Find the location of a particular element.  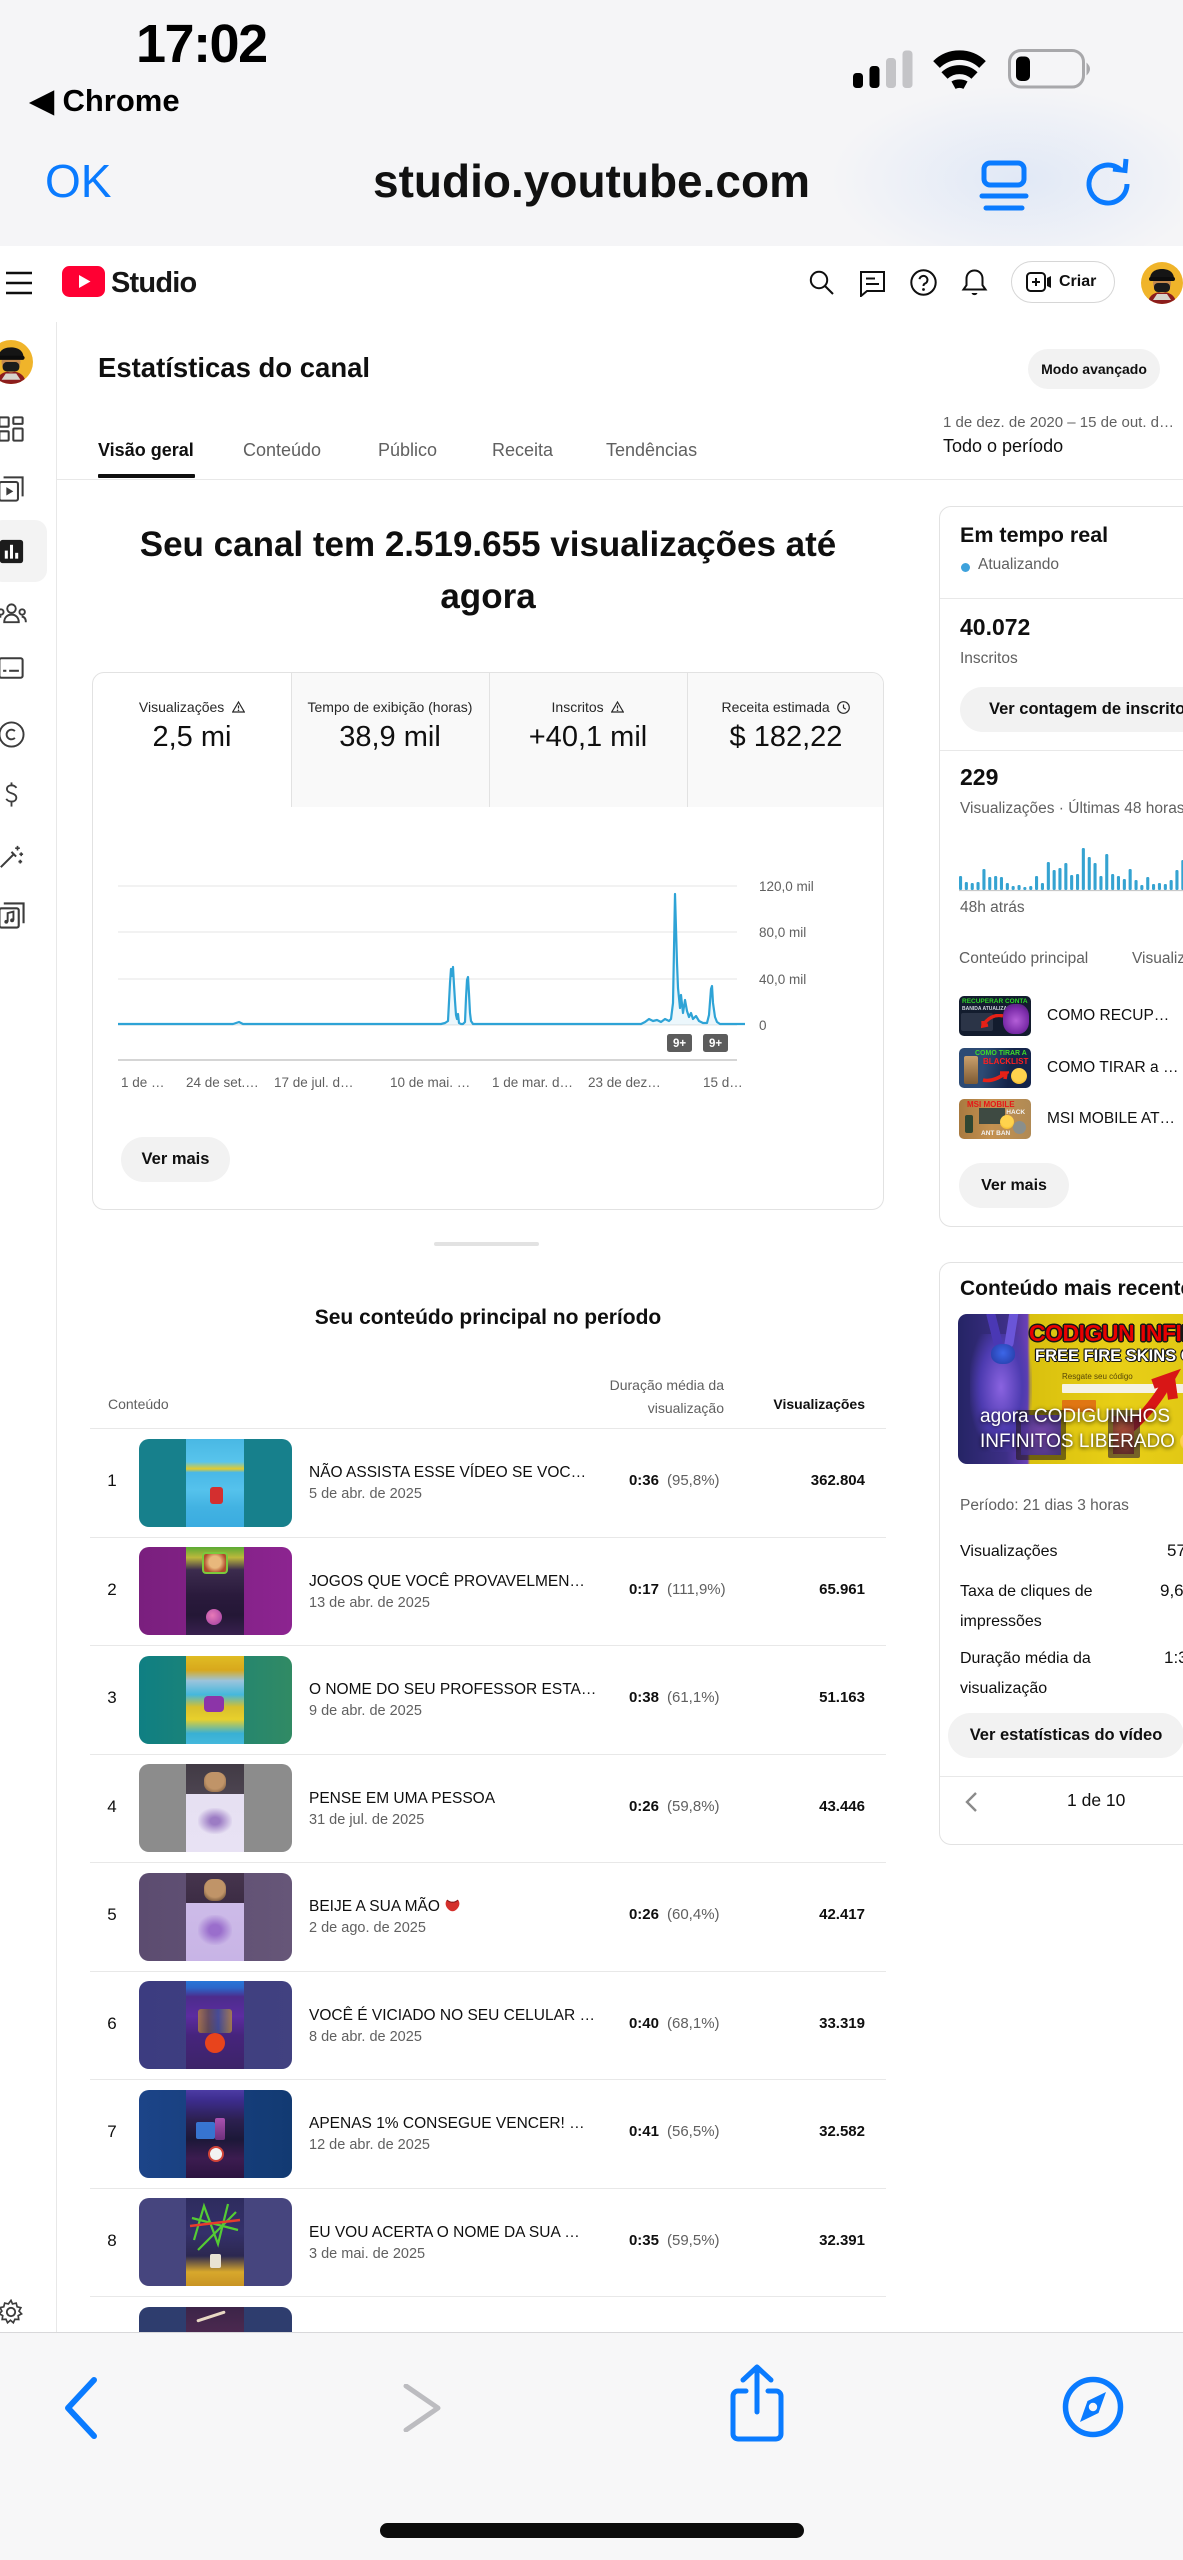

svg-text: 0 is located at coordinates (763, 1025).